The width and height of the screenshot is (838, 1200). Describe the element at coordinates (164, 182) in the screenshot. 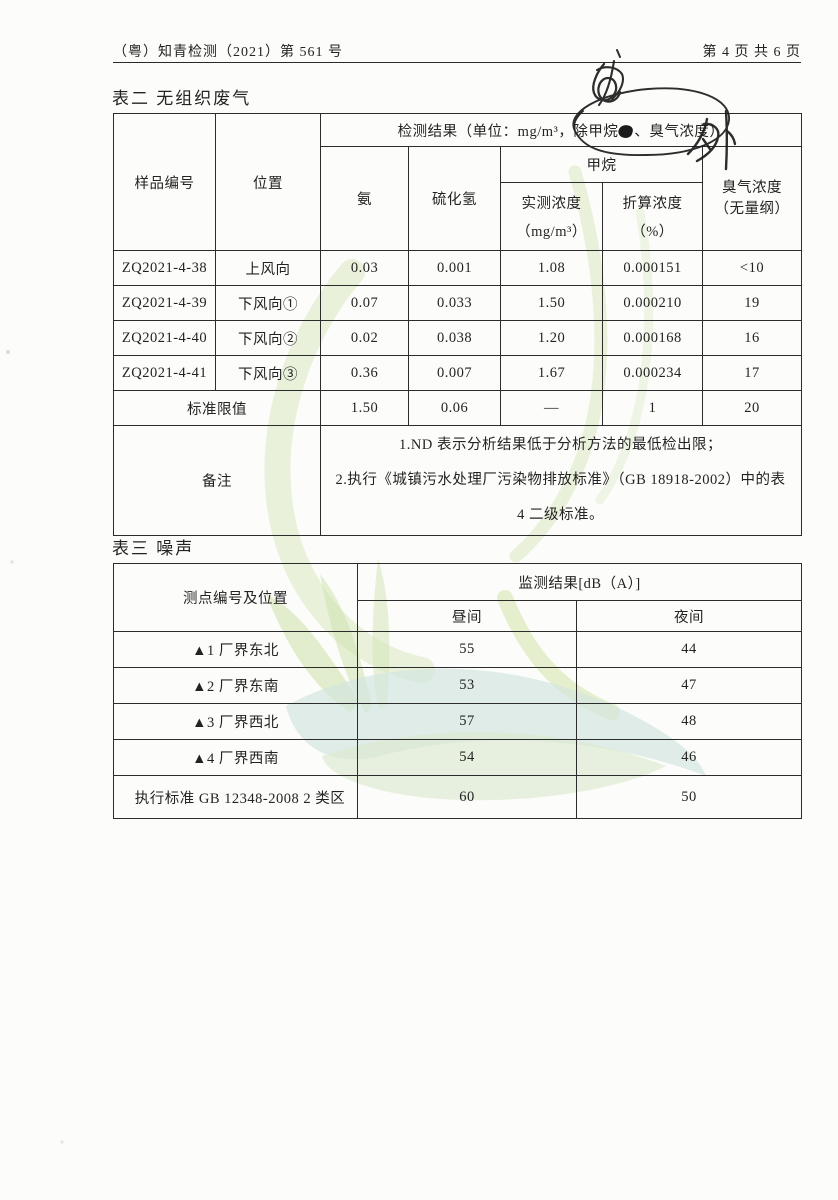

I see `header-sample-id: 样品编号` at that location.